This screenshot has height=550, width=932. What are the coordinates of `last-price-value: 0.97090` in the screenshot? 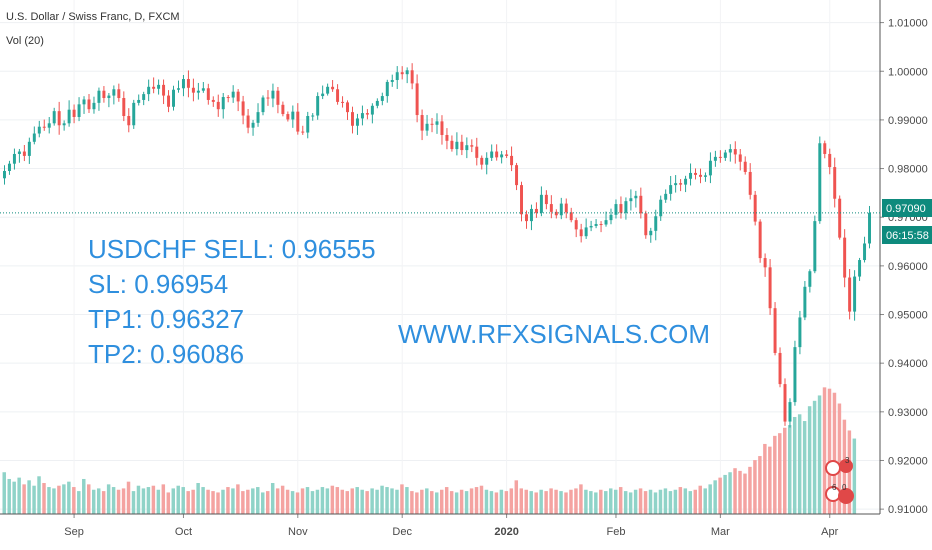 It's located at (906, 209).